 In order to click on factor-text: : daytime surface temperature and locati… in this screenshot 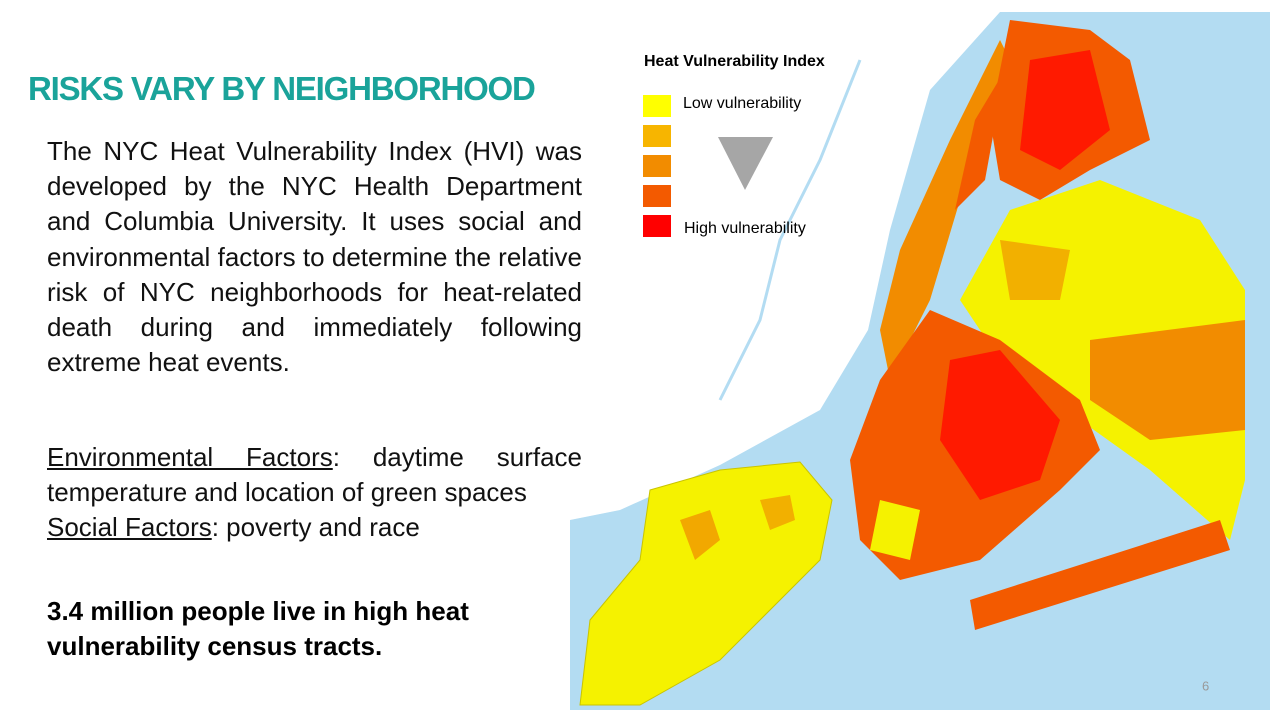, I will do `click(314, 474)`.